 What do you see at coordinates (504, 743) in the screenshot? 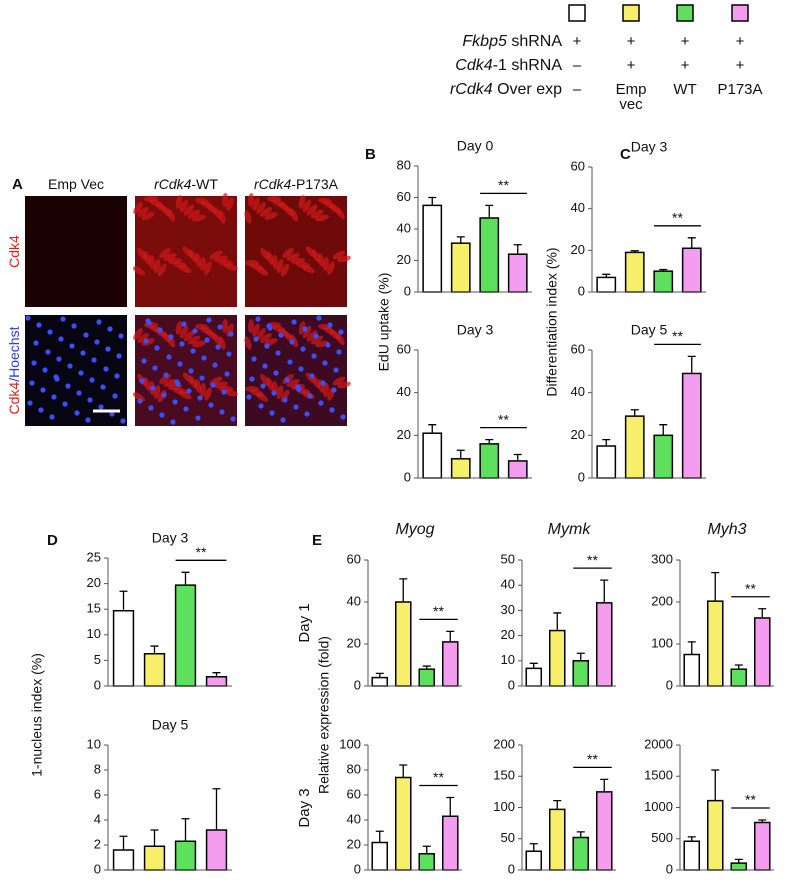
I see `y-tick-label: 200` at bounding box center [504, 743].